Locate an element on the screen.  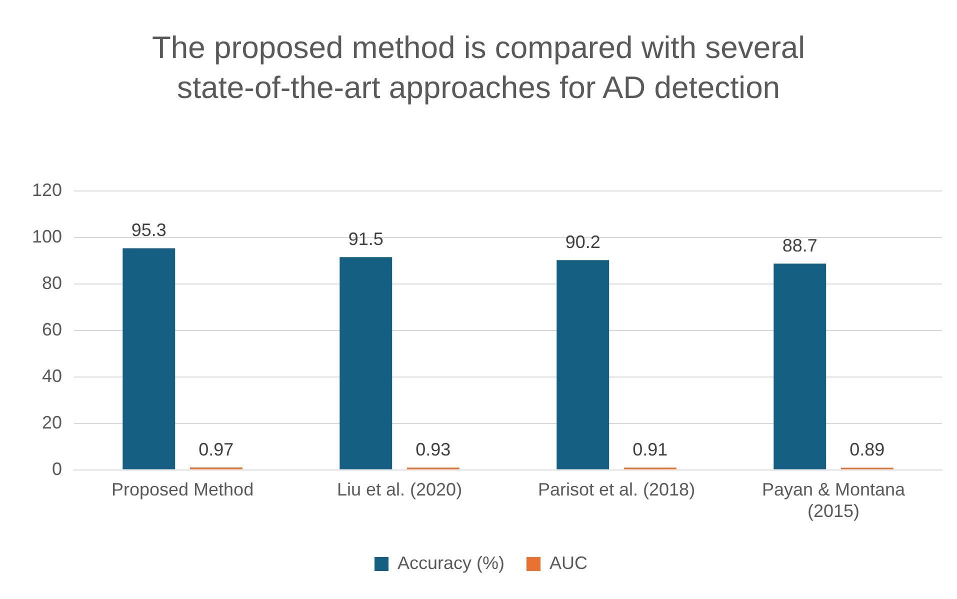
legend-label: Accuracy (%) is located at coordinates (451, 562).